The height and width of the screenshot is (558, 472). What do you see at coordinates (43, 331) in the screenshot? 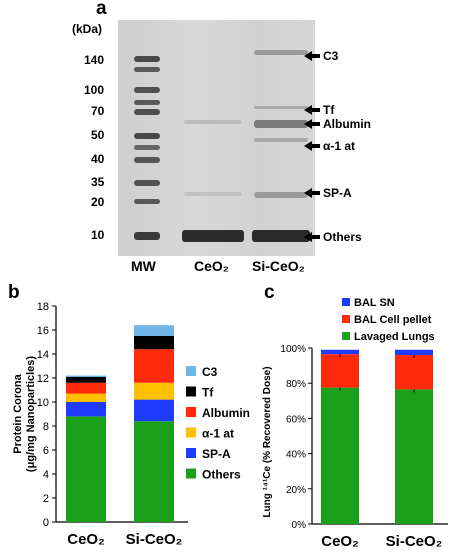
I see `chart-b-ytick-label: 16` at bounding box center [43, 331].